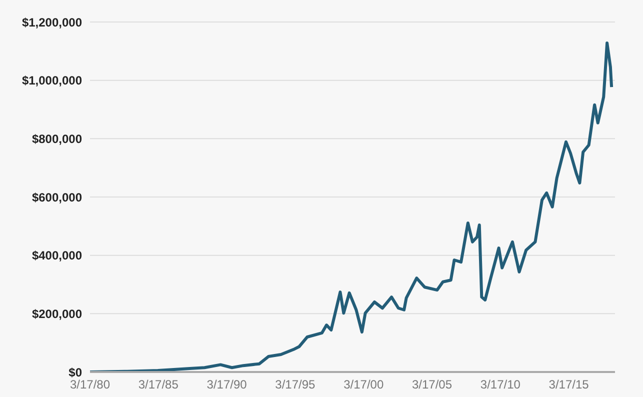  Describe the element at coordinates (227, 385) in the screenshot. I see `x-tick-label: 3/17/90` at that location.